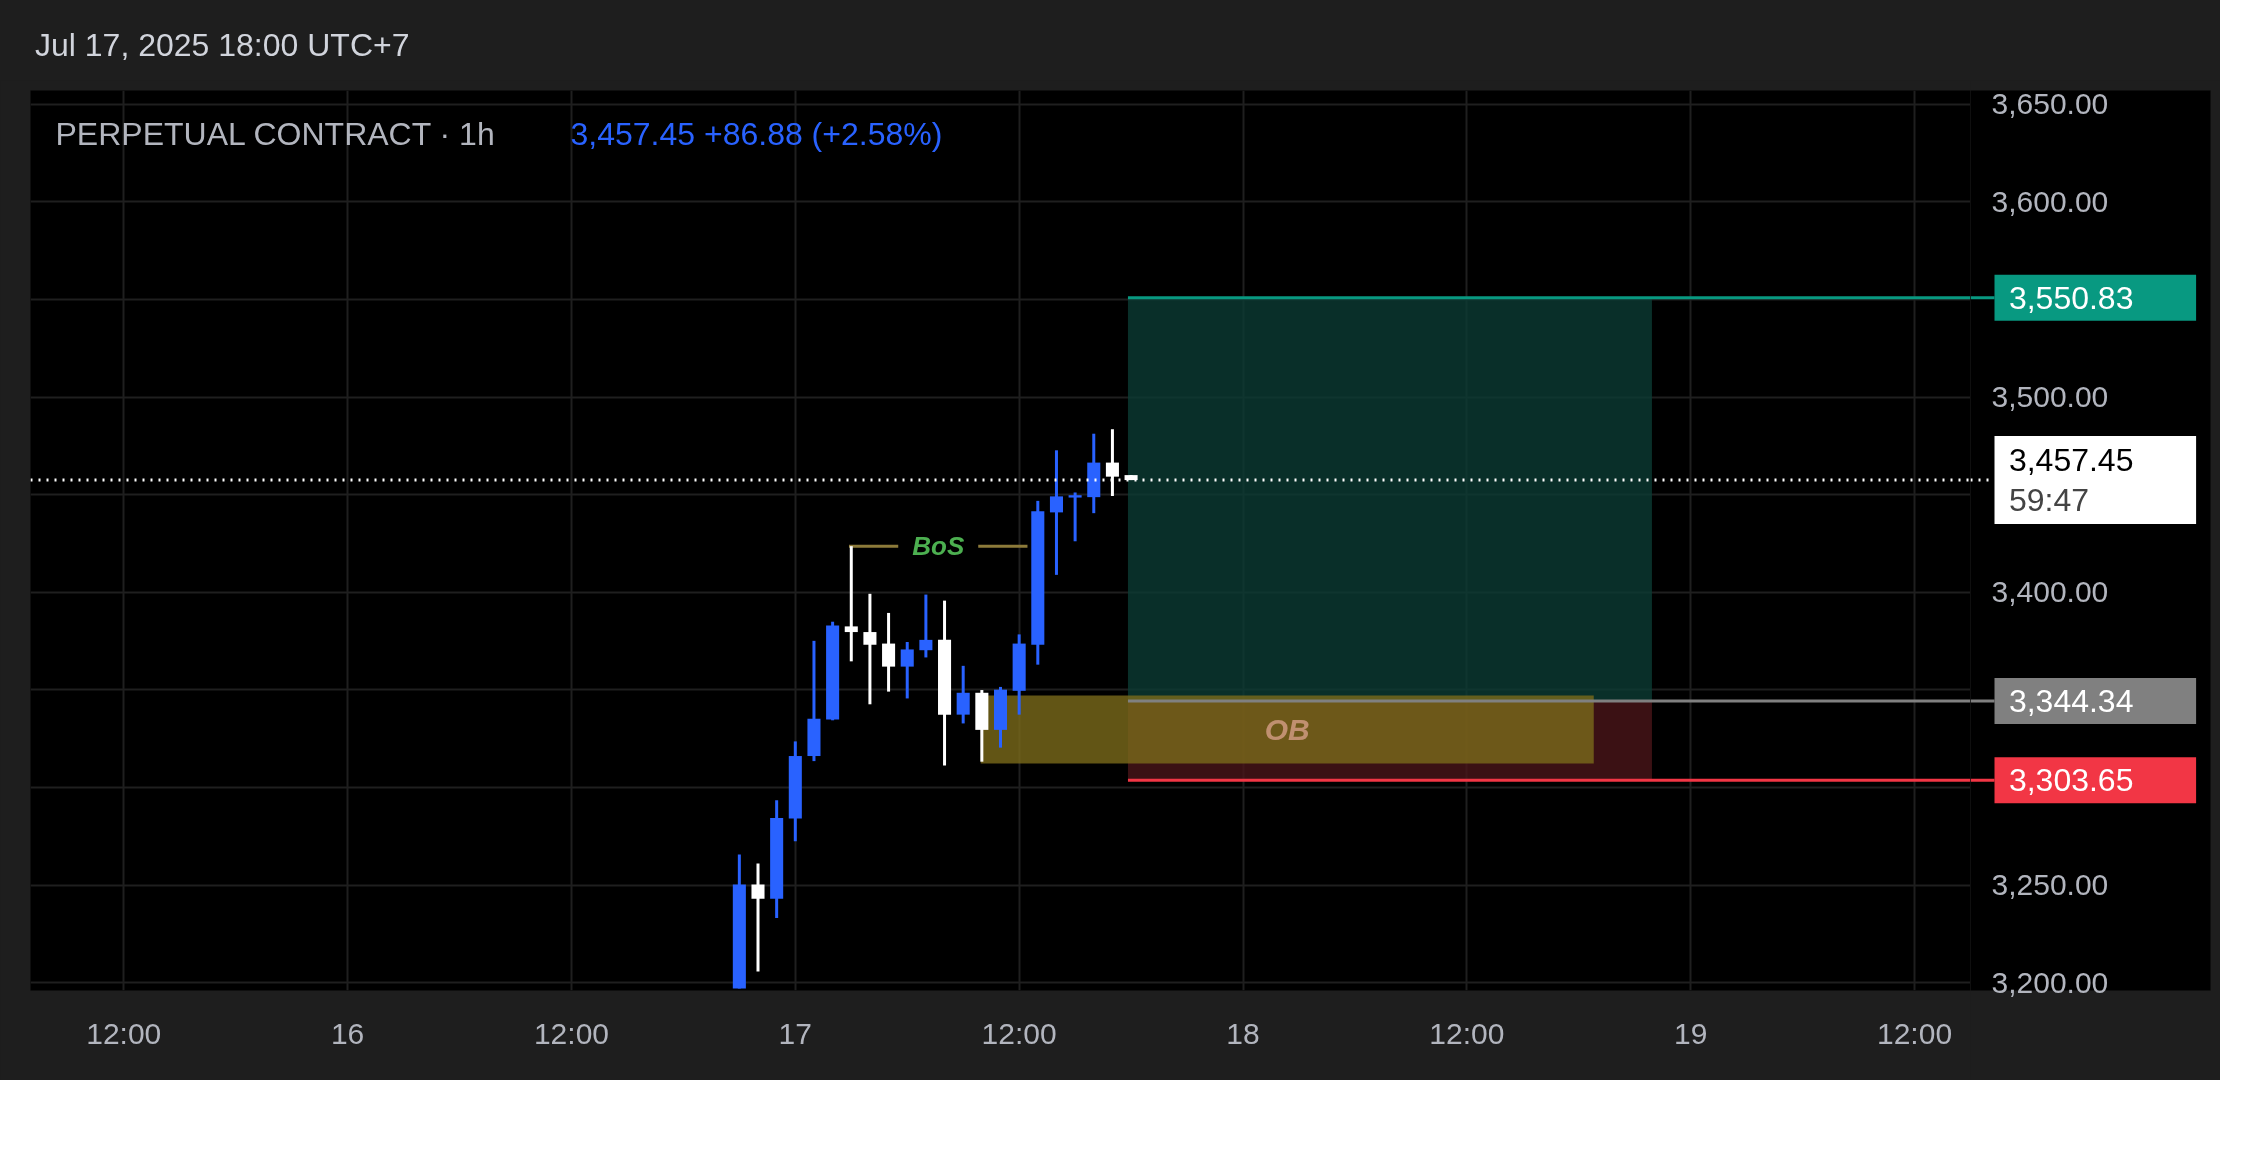 The image size is (2262, 1170). What do you see at coordinates (2071, 780) in the screenshot?
I see `ref-line-label: 3,303.65` at bounding box center [2071, 780].